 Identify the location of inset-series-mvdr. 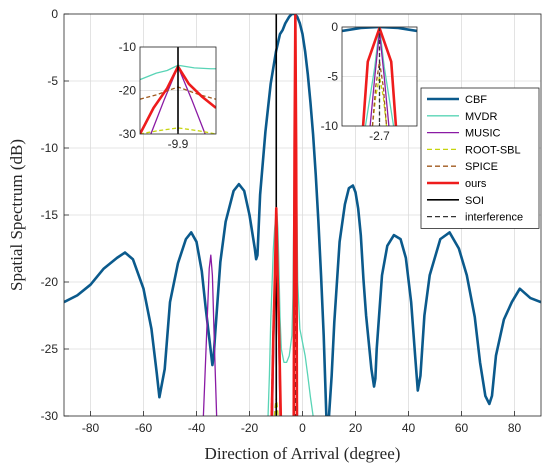
(379, 76).